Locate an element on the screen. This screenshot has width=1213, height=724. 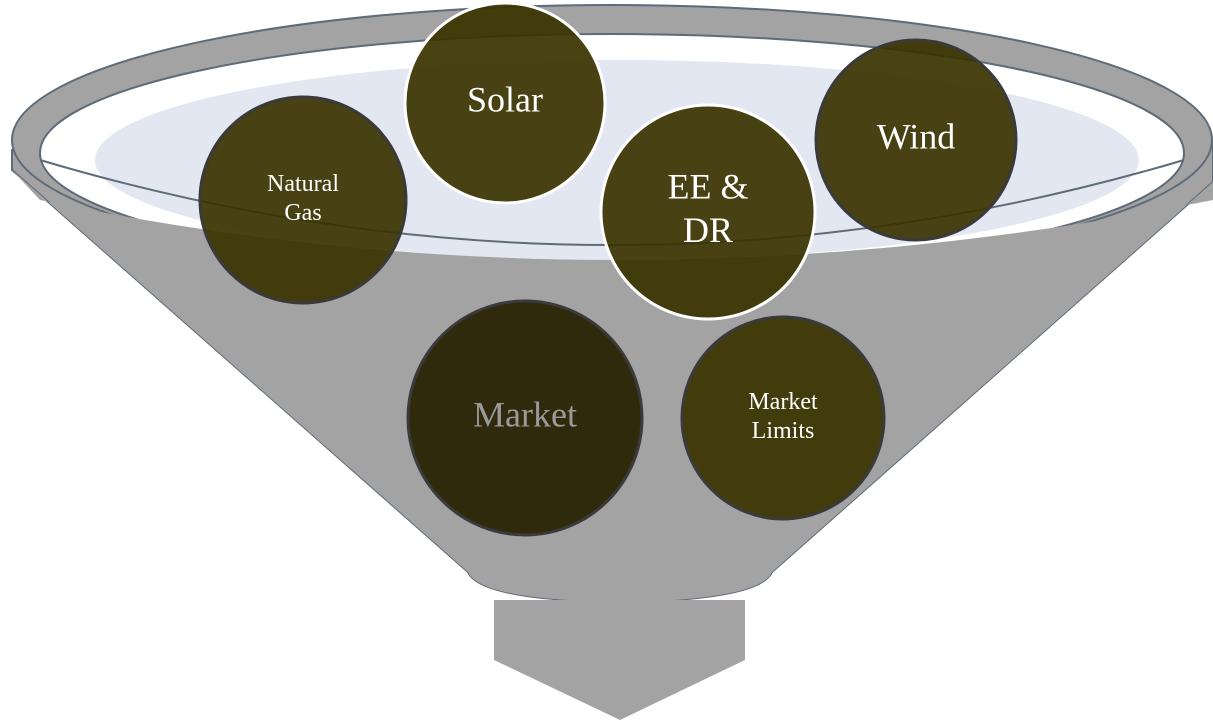
node: Solar is located at coordinates (505, 103).